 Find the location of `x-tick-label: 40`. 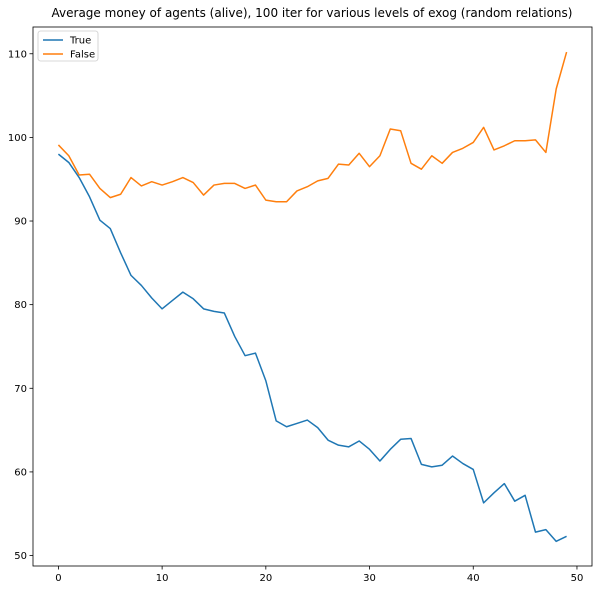

x-tick-label: 40 is located at coordinates (473, 578).